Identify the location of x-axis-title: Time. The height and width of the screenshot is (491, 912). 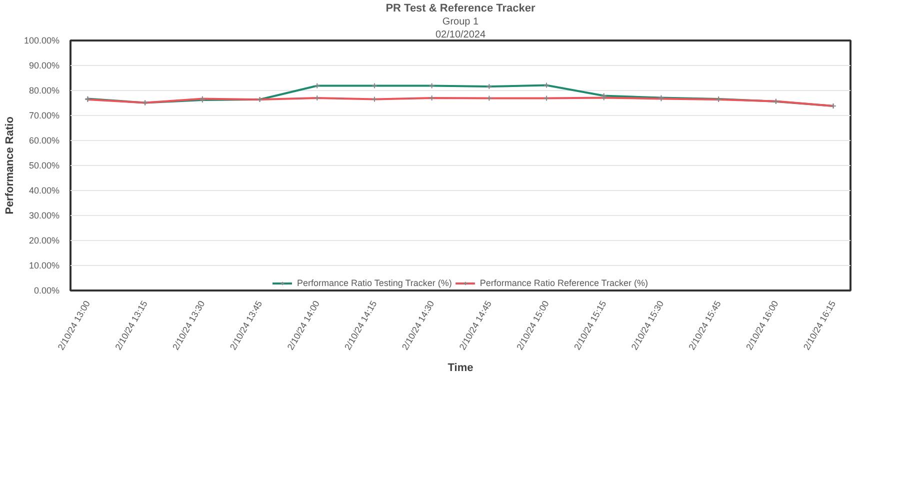
(461, 368).